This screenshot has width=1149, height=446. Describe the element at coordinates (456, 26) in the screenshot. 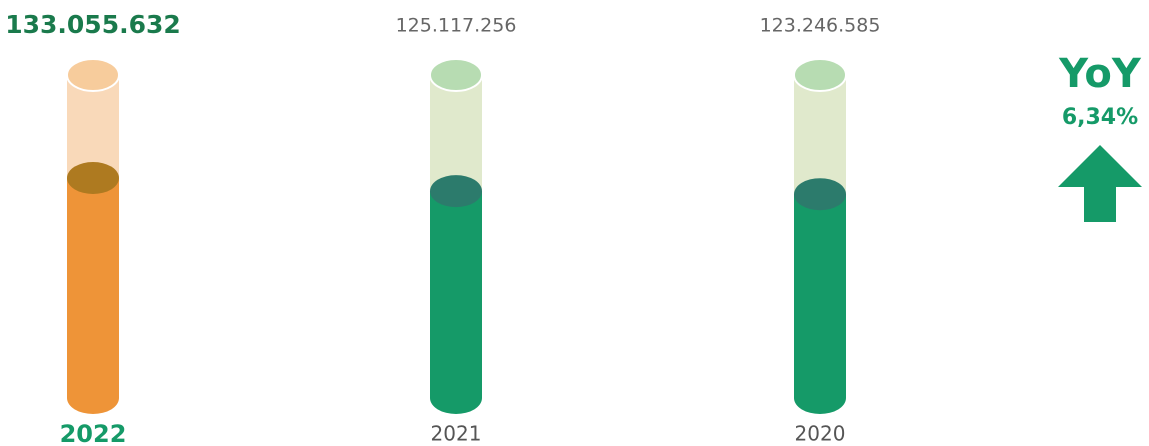

I see `value-label: 125.117.256` at that location.